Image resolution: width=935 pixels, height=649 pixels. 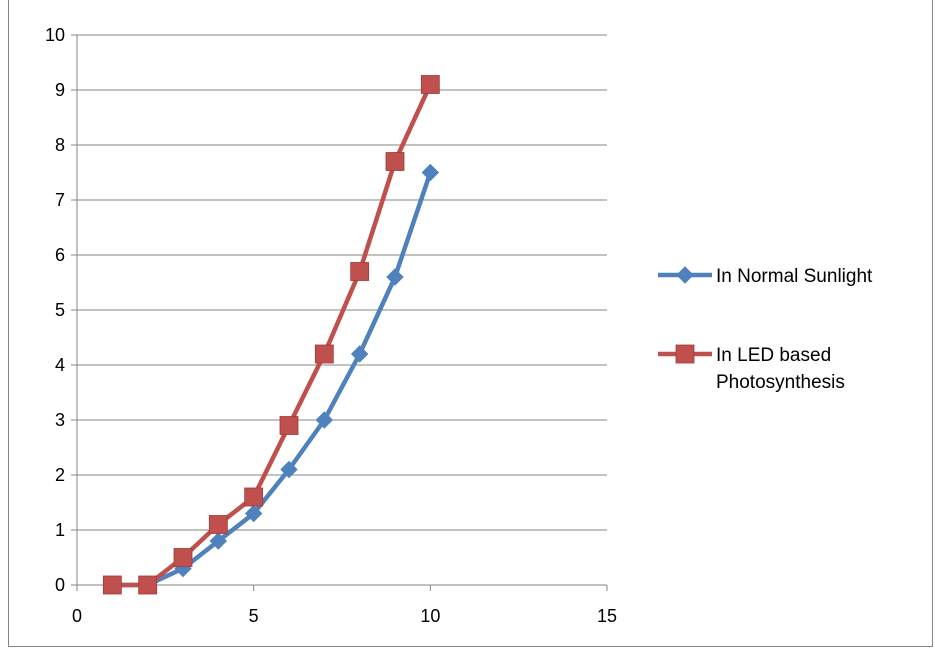 What do you see at coordinates (780, 369) in the screenshot?
I see `legend-label: In LED based Photosynthesis` at bounding box center [780, 369].